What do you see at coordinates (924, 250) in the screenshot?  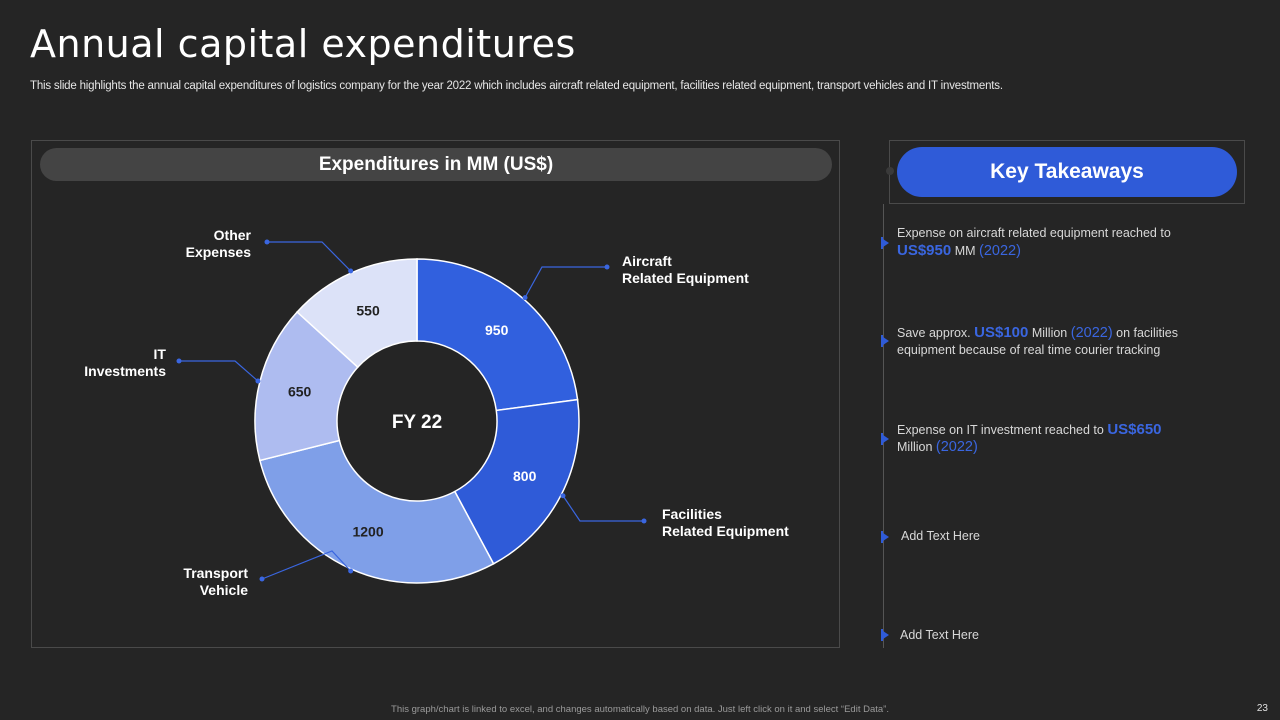 I see `takeaway-highlight: US$950` at bounding box center [924, 250].